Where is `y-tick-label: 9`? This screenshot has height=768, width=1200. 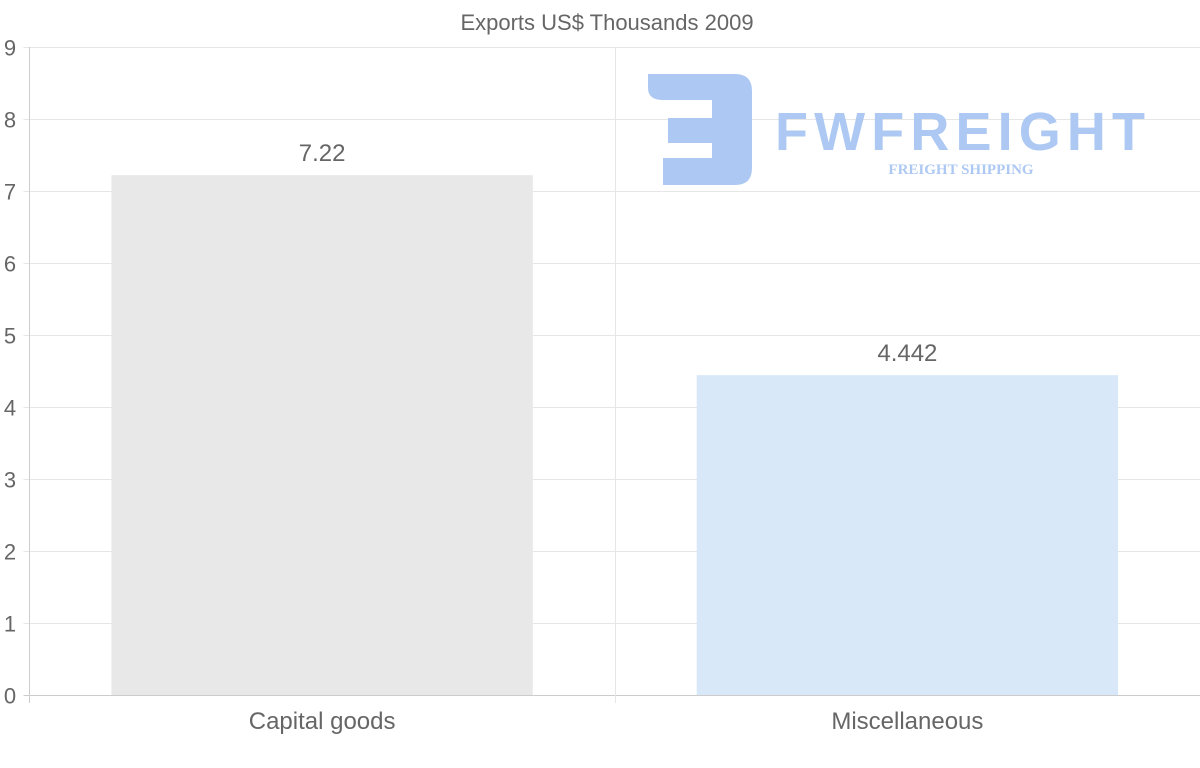 y-tick-label: 9 is located at coordinates (10, 48).